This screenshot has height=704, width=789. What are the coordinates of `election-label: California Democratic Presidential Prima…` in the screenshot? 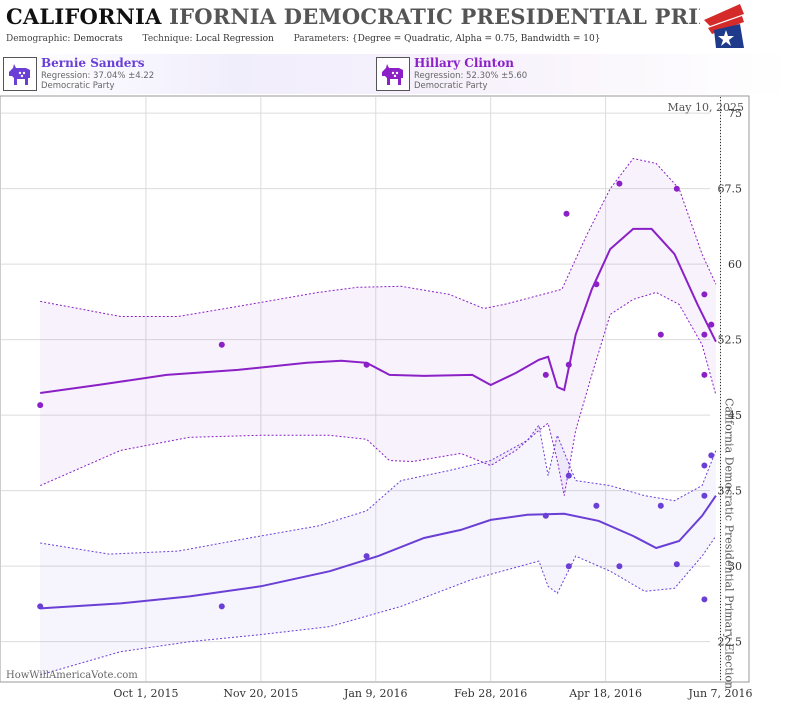 It's located at (729, 543).